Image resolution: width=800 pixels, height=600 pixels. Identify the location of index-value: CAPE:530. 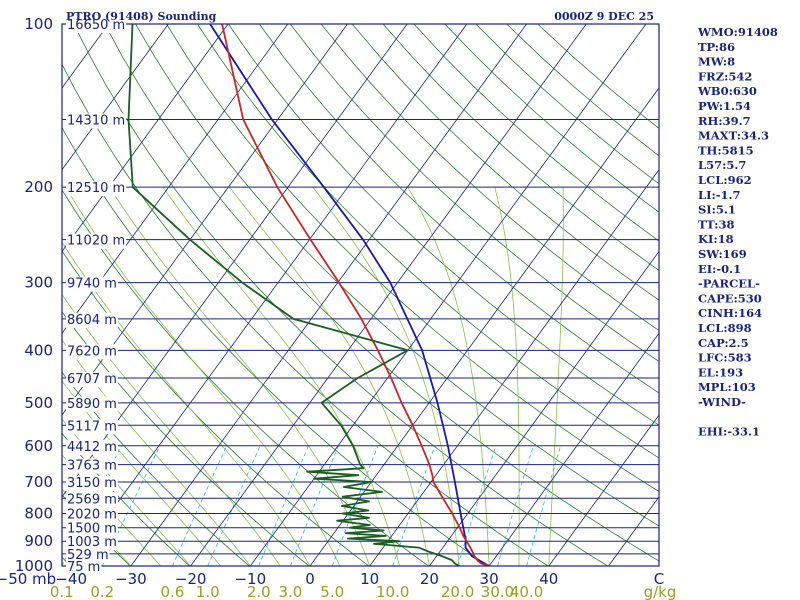
(730, 298).